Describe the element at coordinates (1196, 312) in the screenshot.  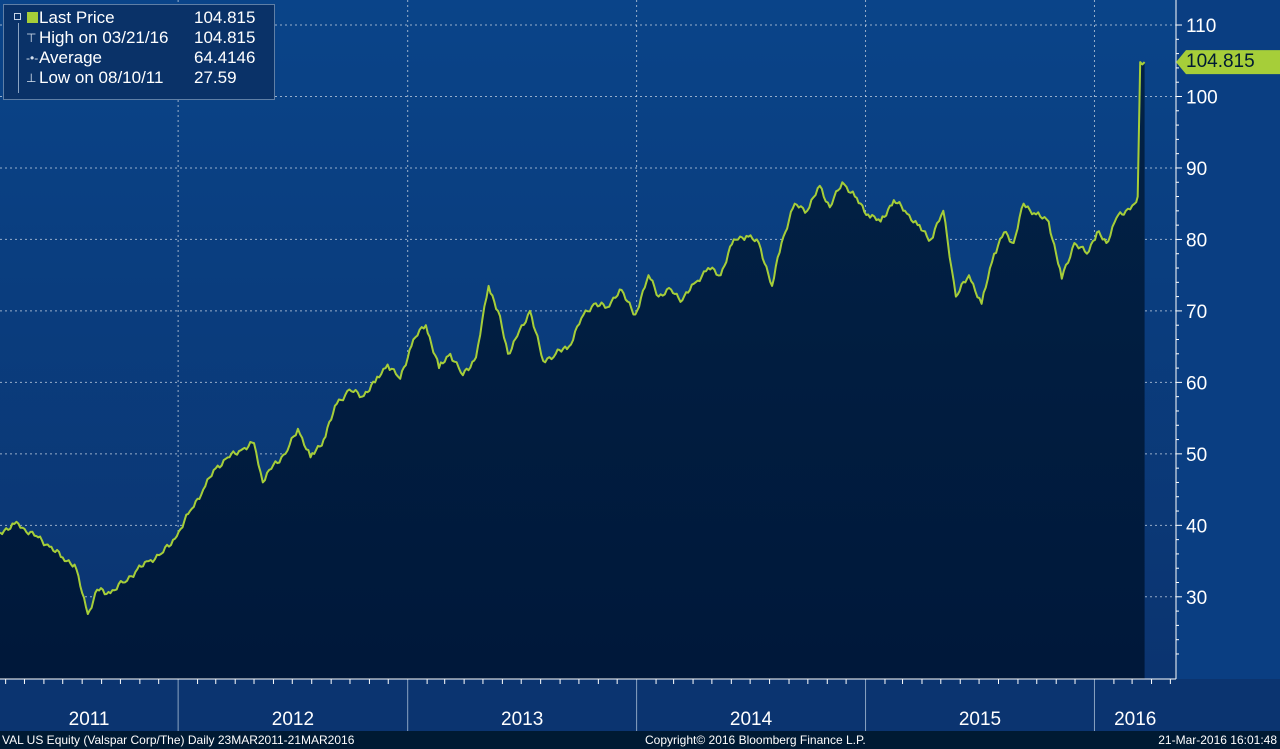
I see `y-tick-label: 70` at that location.